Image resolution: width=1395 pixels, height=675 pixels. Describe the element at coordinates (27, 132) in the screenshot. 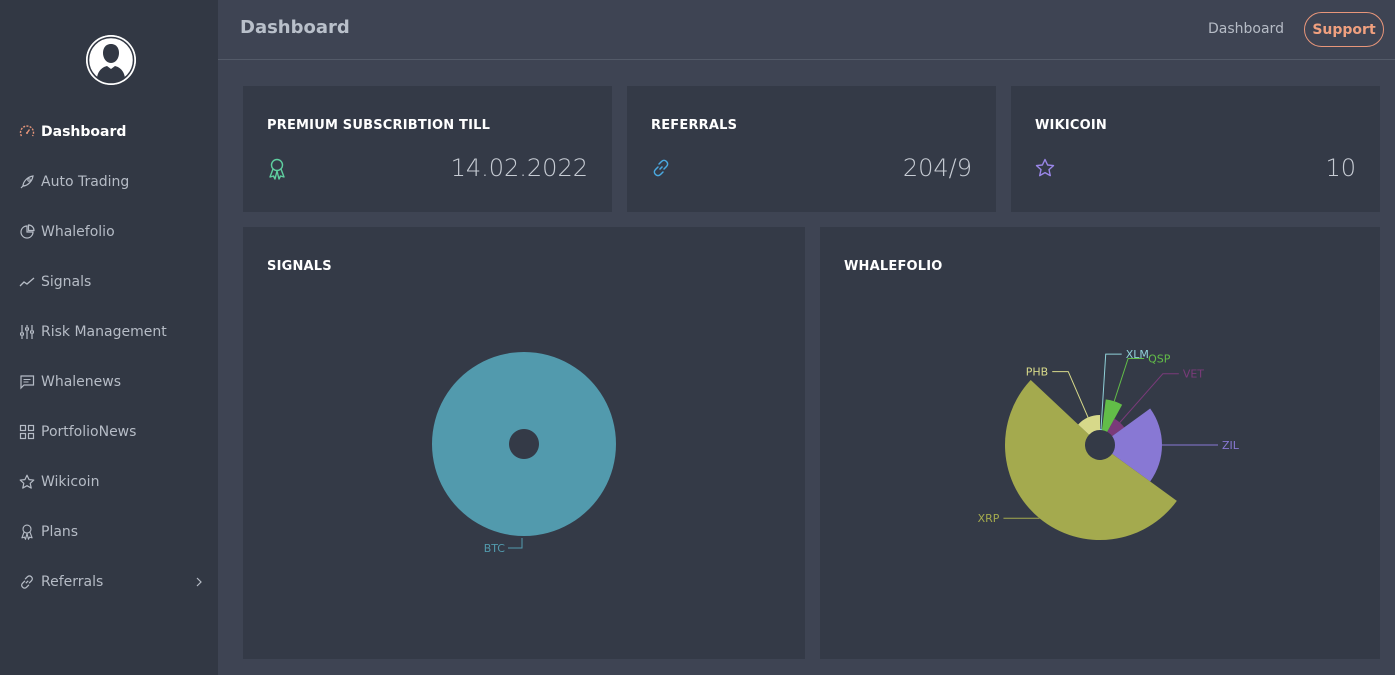

I see `speedometer-icon` at that location.